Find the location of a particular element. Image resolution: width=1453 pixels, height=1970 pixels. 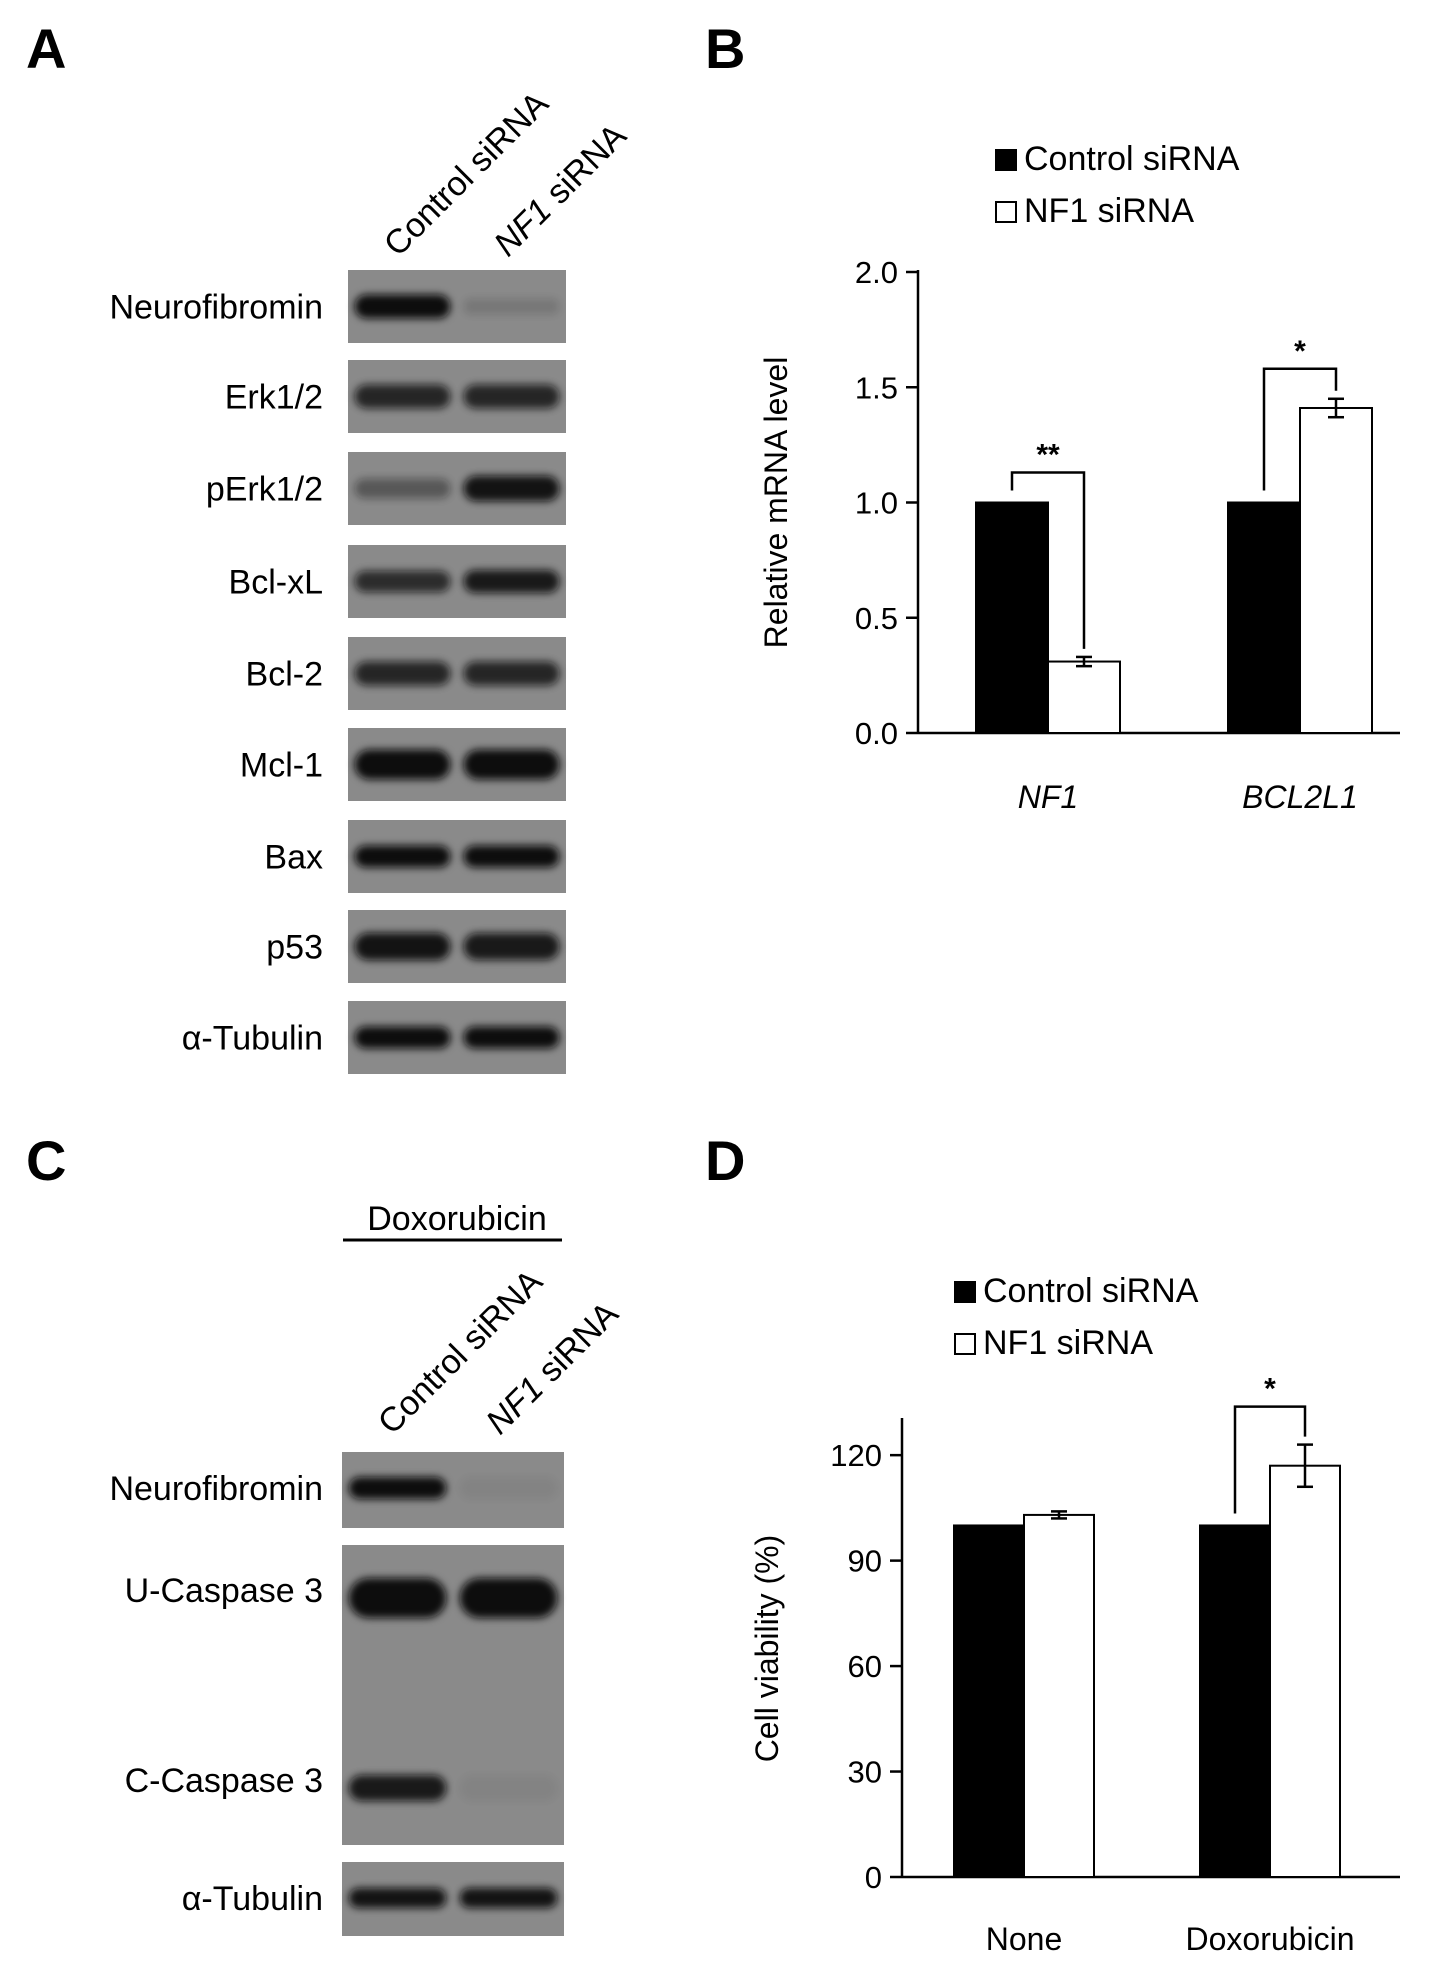

y-axis-title: Relative mRNA level is located at coordinates (776, 503).